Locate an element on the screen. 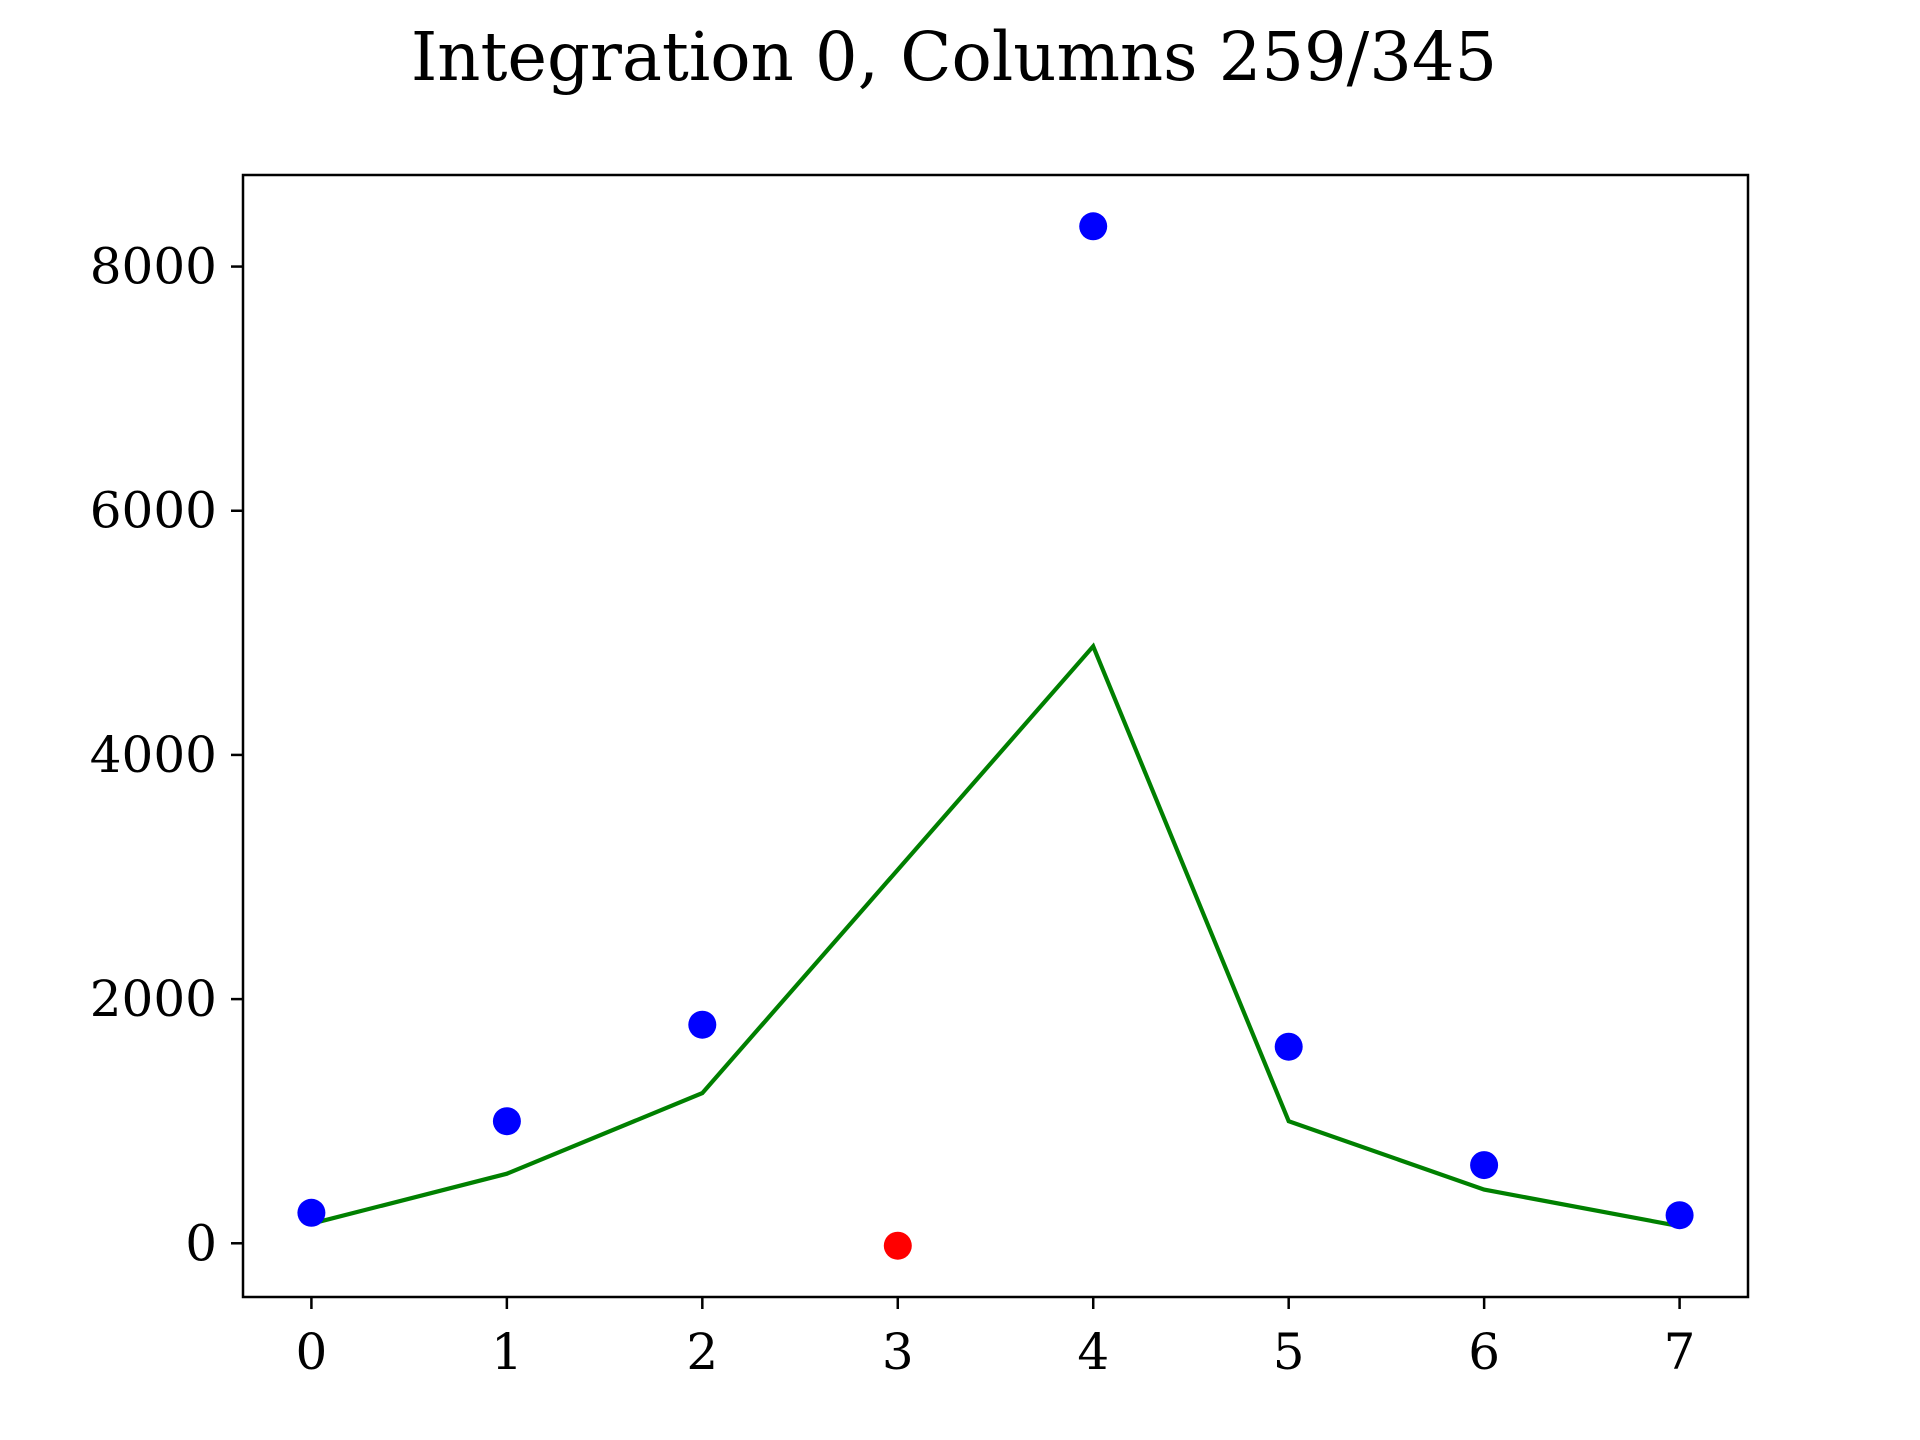  x-tick-label: 3 is located at coordinates (898, 1352).